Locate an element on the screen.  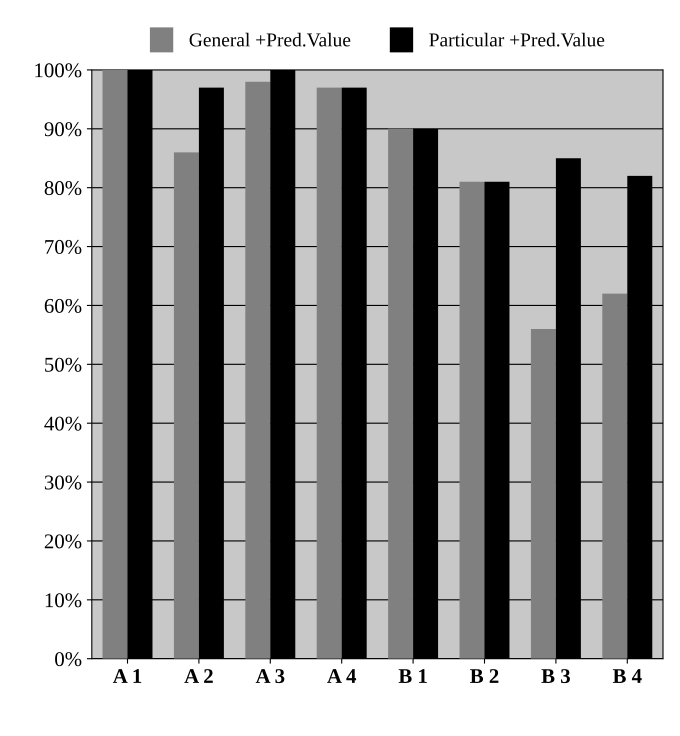
x-tick-label: A 1 is located at coordinates (127, 676).